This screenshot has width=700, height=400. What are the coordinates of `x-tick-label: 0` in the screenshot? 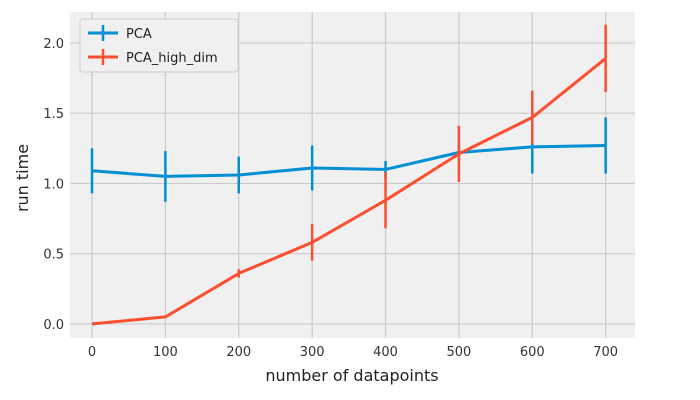 It's located at (92, 352).